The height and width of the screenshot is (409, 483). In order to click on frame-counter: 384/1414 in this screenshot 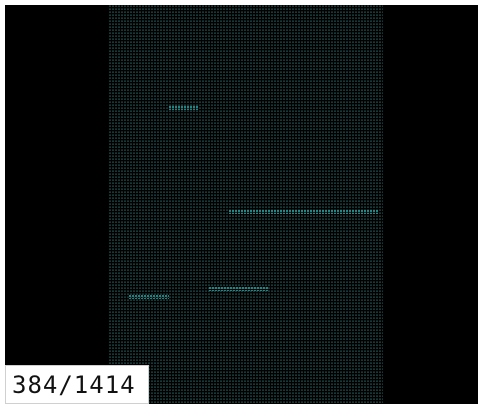, I will do `click(77, 384)`.